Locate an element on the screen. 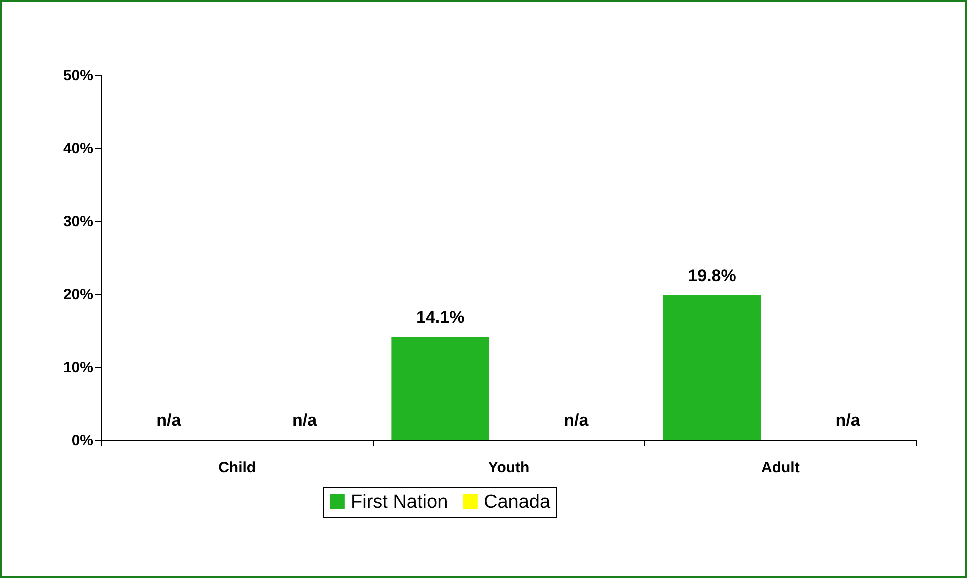  x-tick-label: Child is located at coordinates (237, 468).